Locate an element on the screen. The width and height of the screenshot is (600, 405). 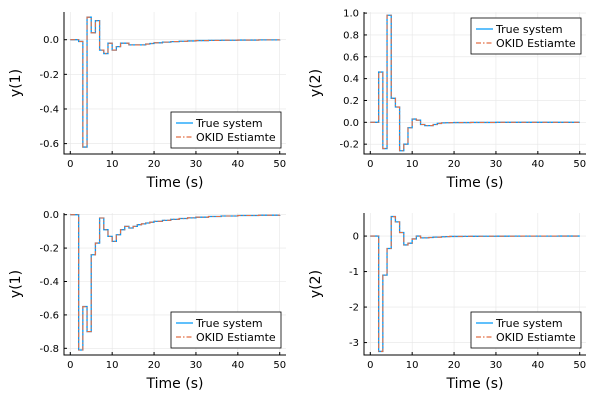
y-tick-label: 0 is located at coordinates (356, 237).